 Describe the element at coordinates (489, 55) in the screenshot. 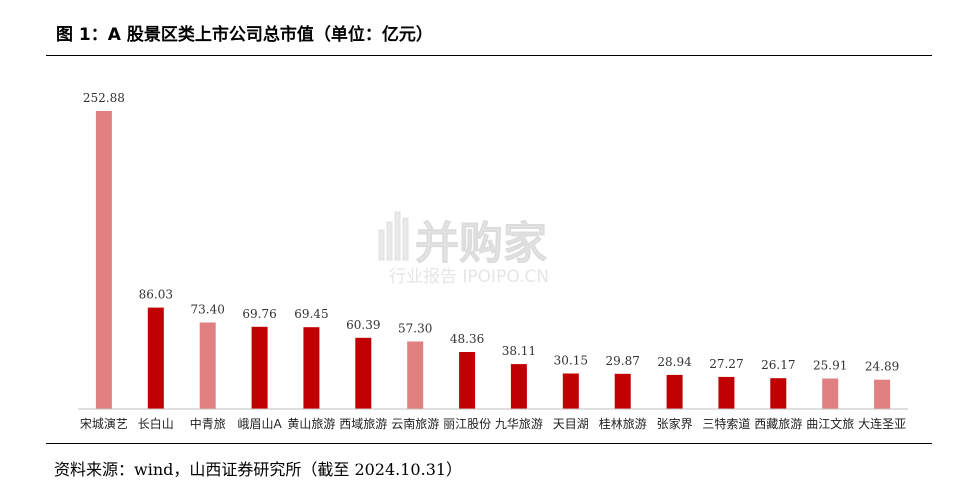

I see `title-divider` at that location.